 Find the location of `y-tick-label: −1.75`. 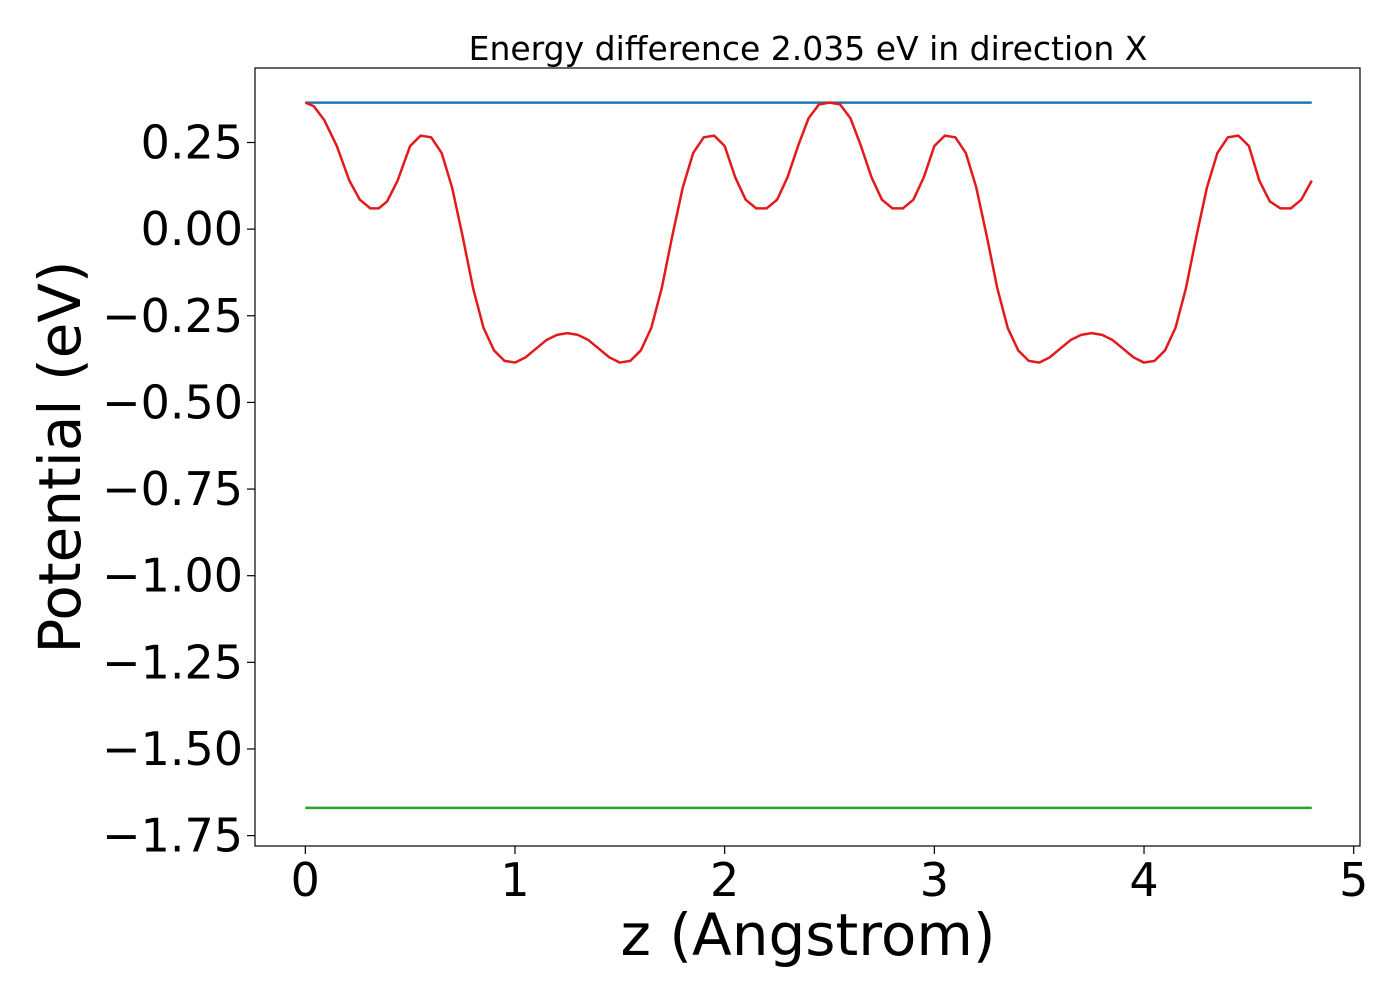

y-tick-label: −1.75 is located at coordinates (172, 836).